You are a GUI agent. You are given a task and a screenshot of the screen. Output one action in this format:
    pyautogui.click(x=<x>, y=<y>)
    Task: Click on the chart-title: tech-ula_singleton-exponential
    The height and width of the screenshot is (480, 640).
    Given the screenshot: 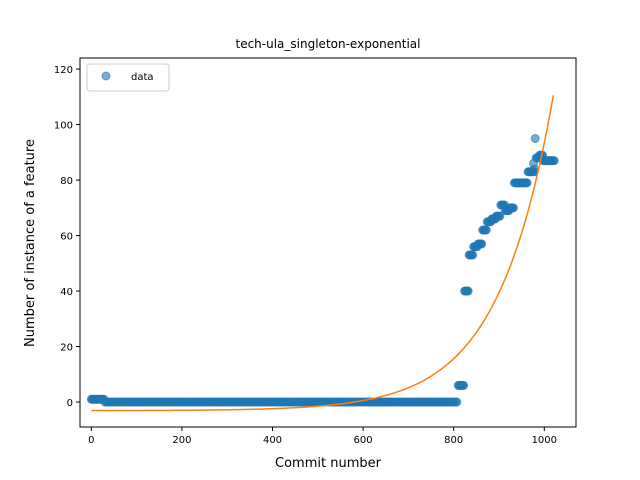 What is the action you would take?
    pyautogui.click(x=328, y=44)
    